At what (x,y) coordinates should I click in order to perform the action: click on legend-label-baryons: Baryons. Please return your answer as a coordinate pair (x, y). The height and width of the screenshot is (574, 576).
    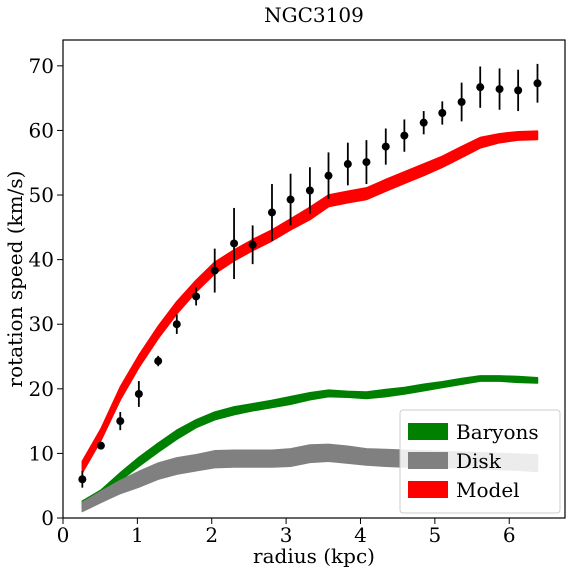
    Looking at the image, I should click on (497, 432).